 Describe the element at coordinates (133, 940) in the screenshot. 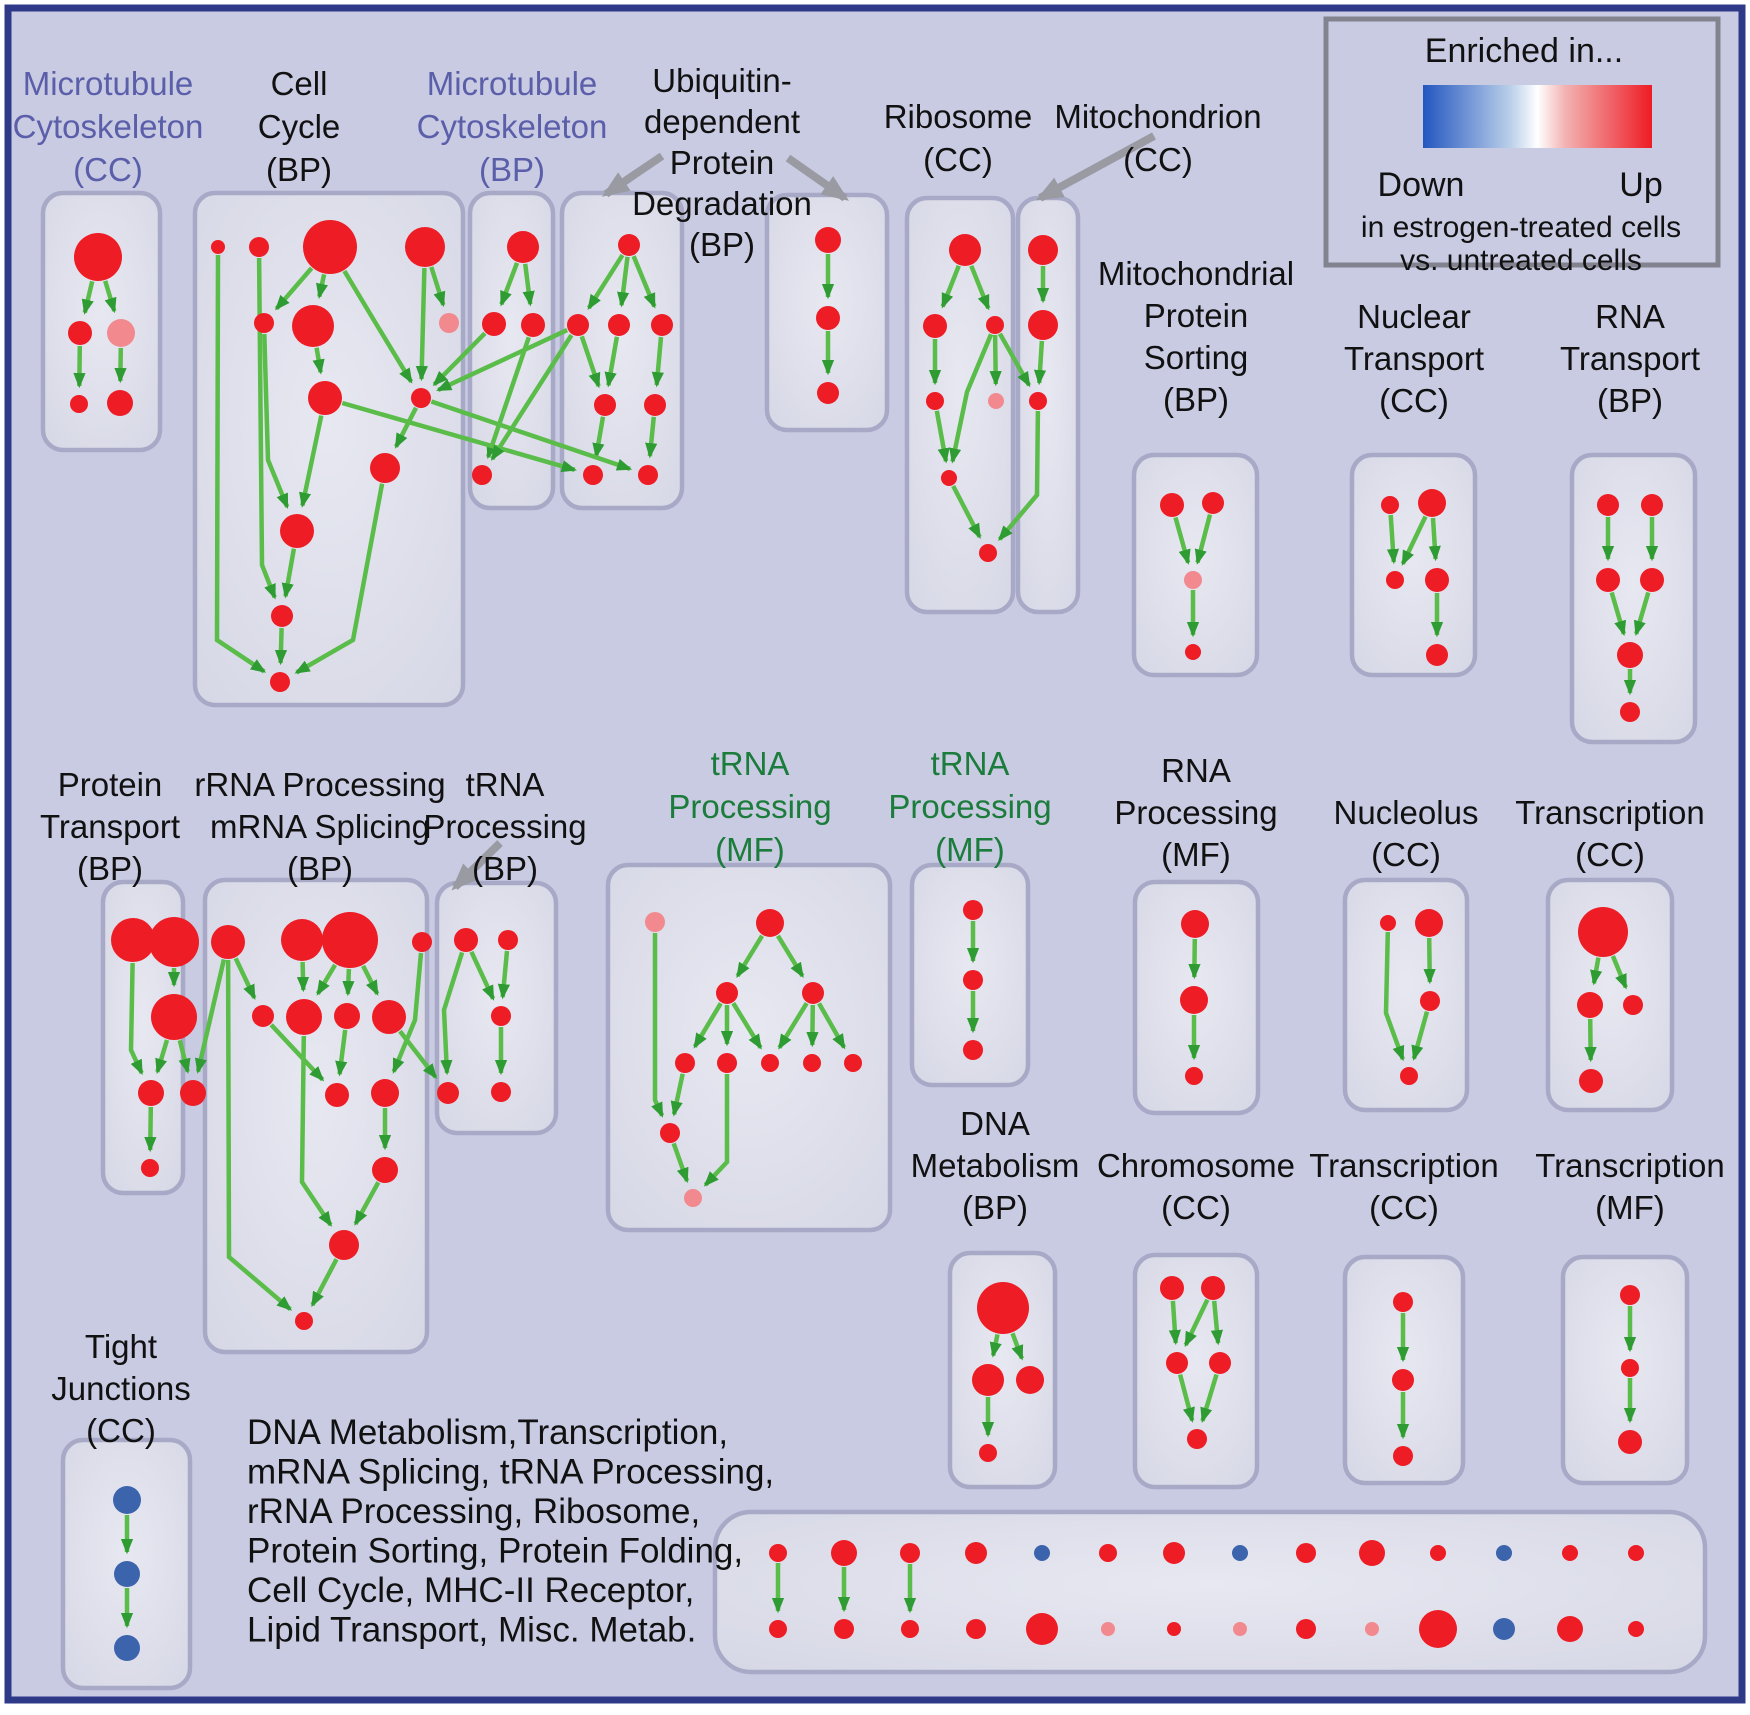

I see `node-protein-transport-p1` at that location.